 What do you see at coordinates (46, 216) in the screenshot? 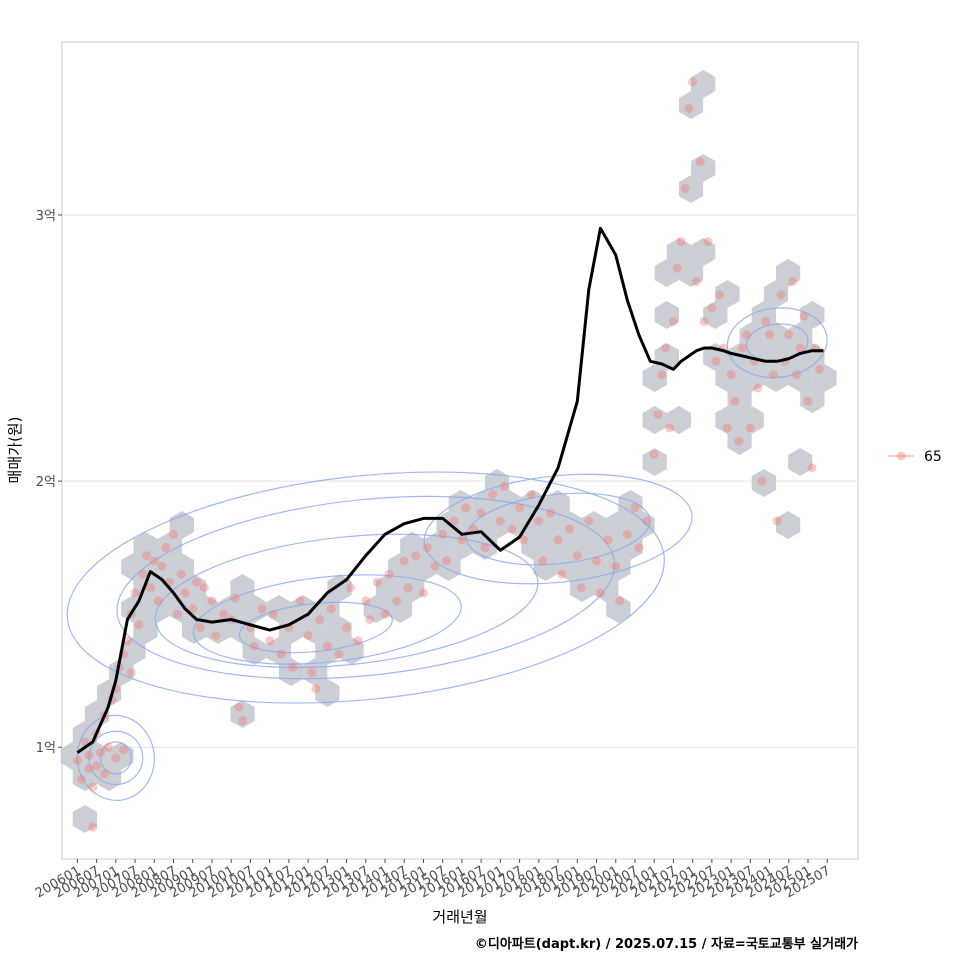
I see `y-tick-label: 3억` at bounding box center [46, 216].